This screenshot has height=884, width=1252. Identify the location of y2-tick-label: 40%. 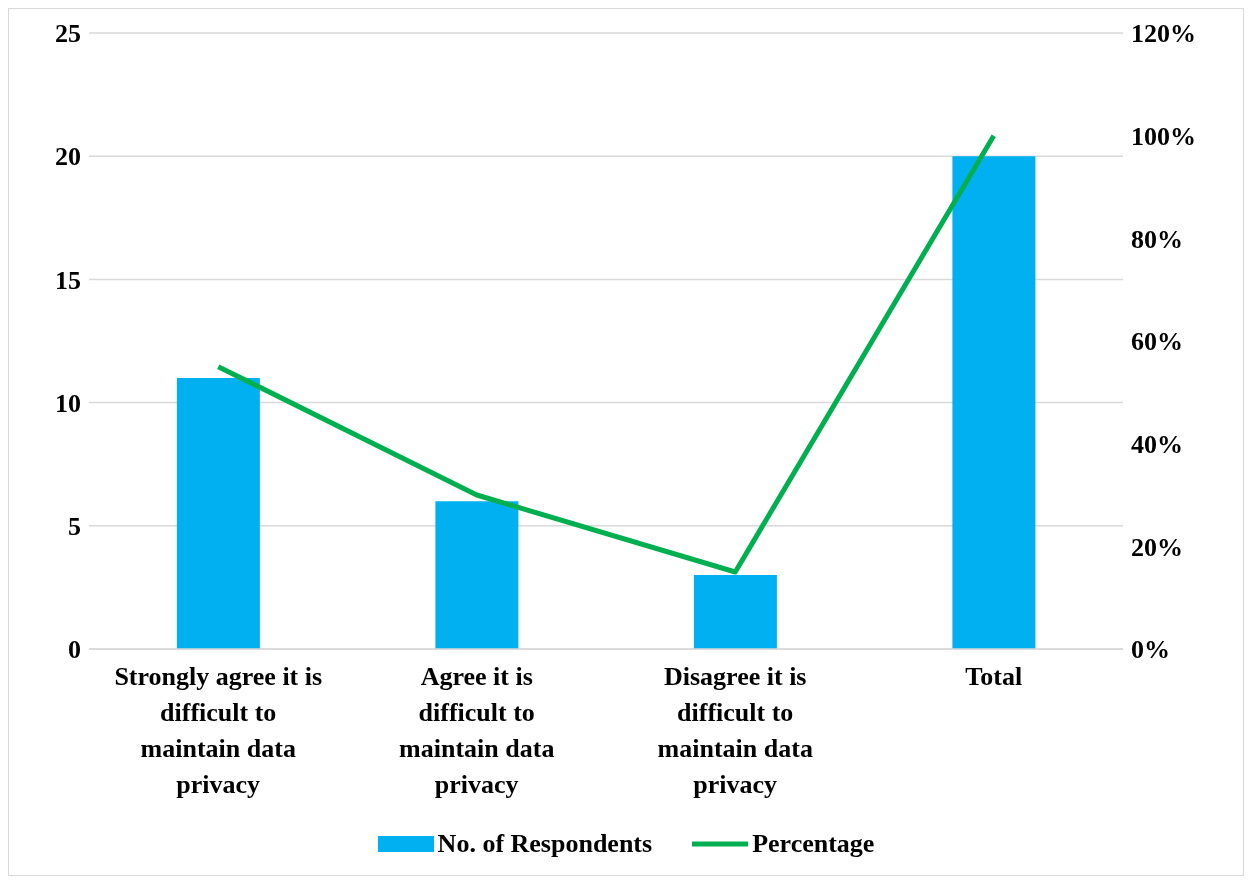
(1157, 444).